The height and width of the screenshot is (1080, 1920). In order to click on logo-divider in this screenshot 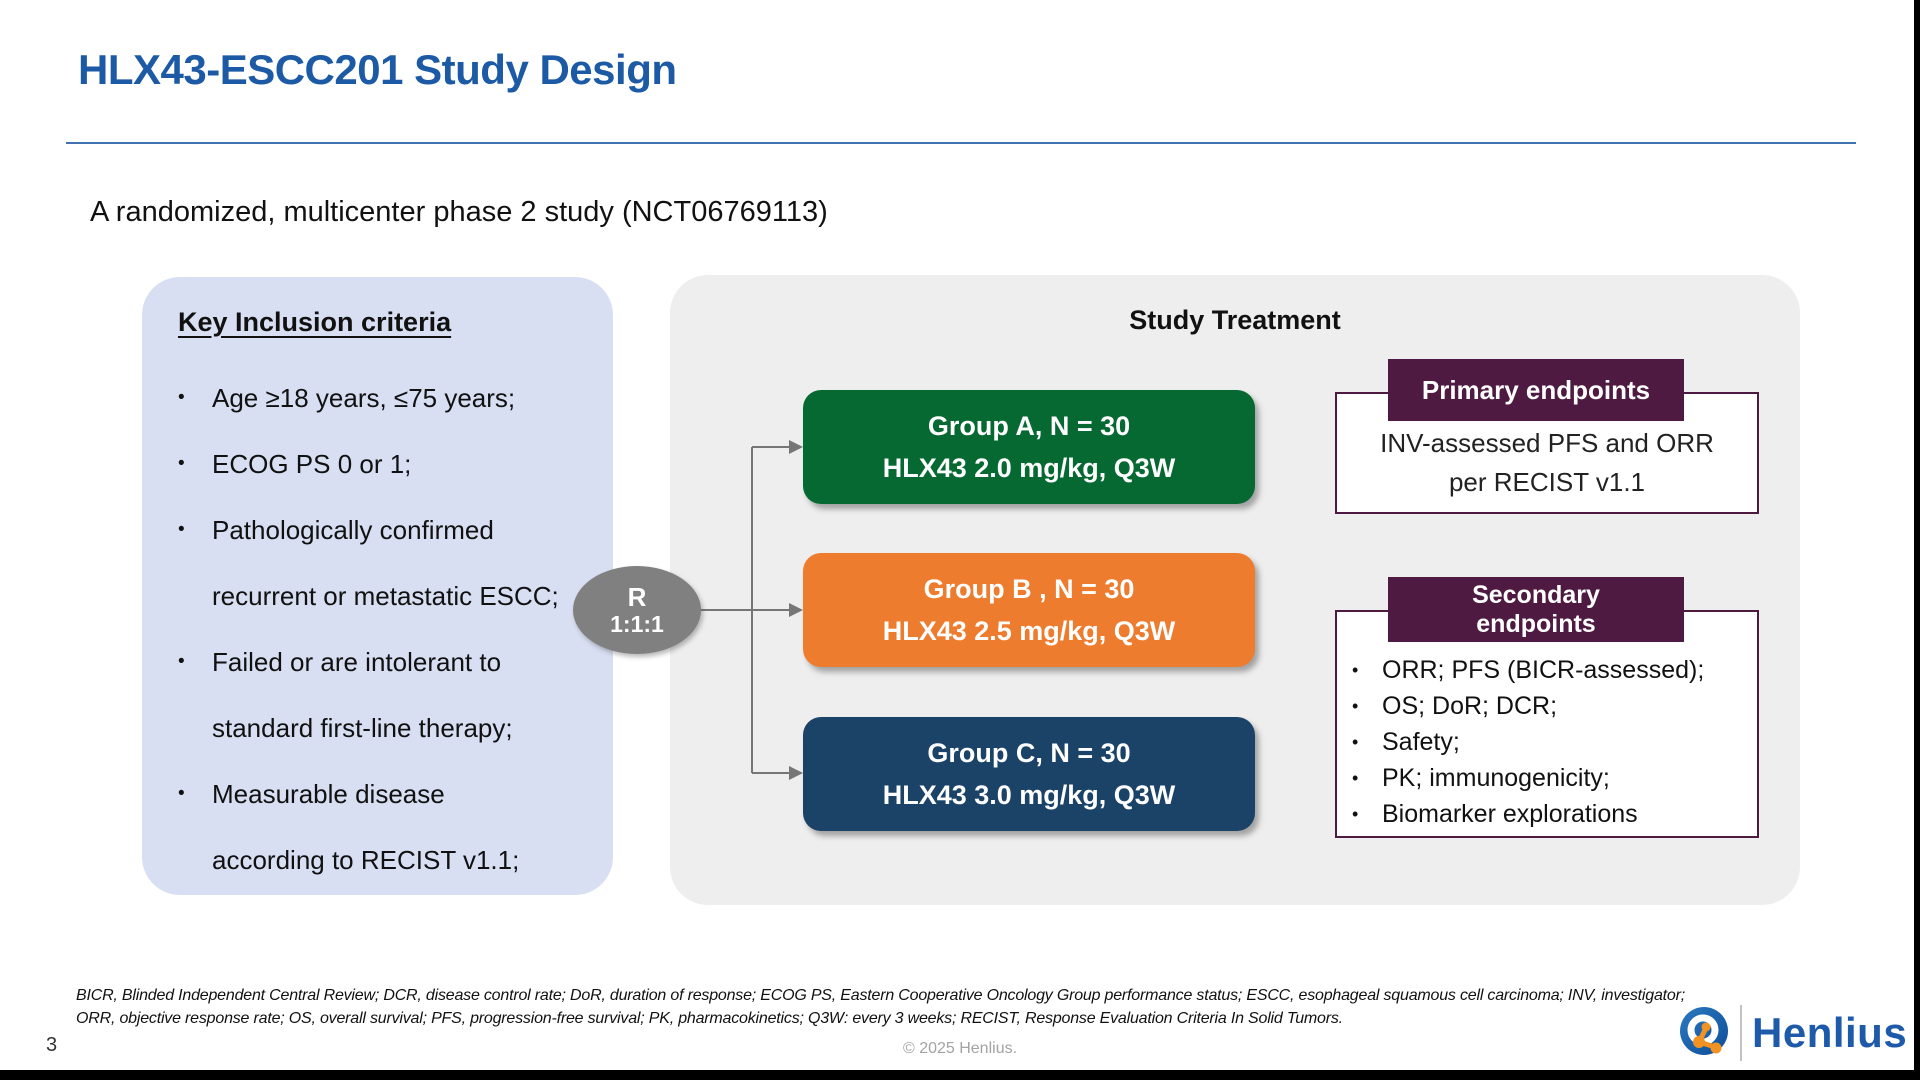, I will do `click(1741, 1033)`.